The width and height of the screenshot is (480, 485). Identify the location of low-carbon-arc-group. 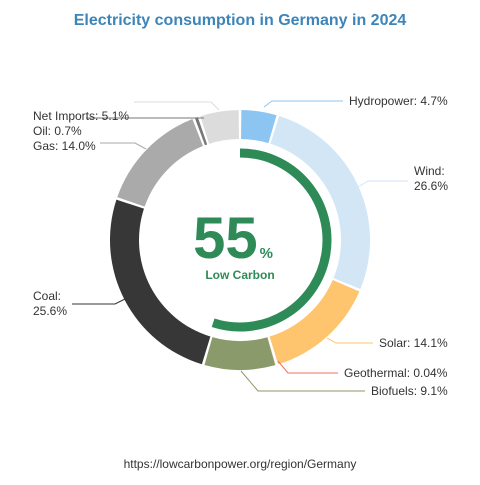
(271, 240).